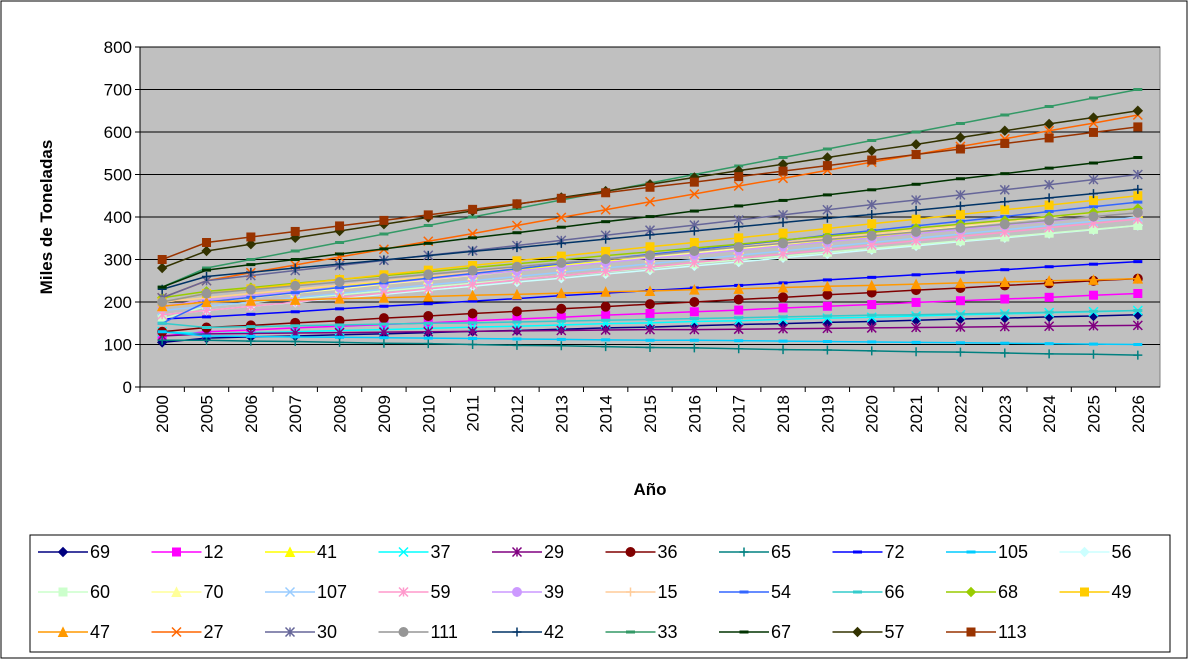  I want to click on x-tick-label: 2020, so click(872, 414).